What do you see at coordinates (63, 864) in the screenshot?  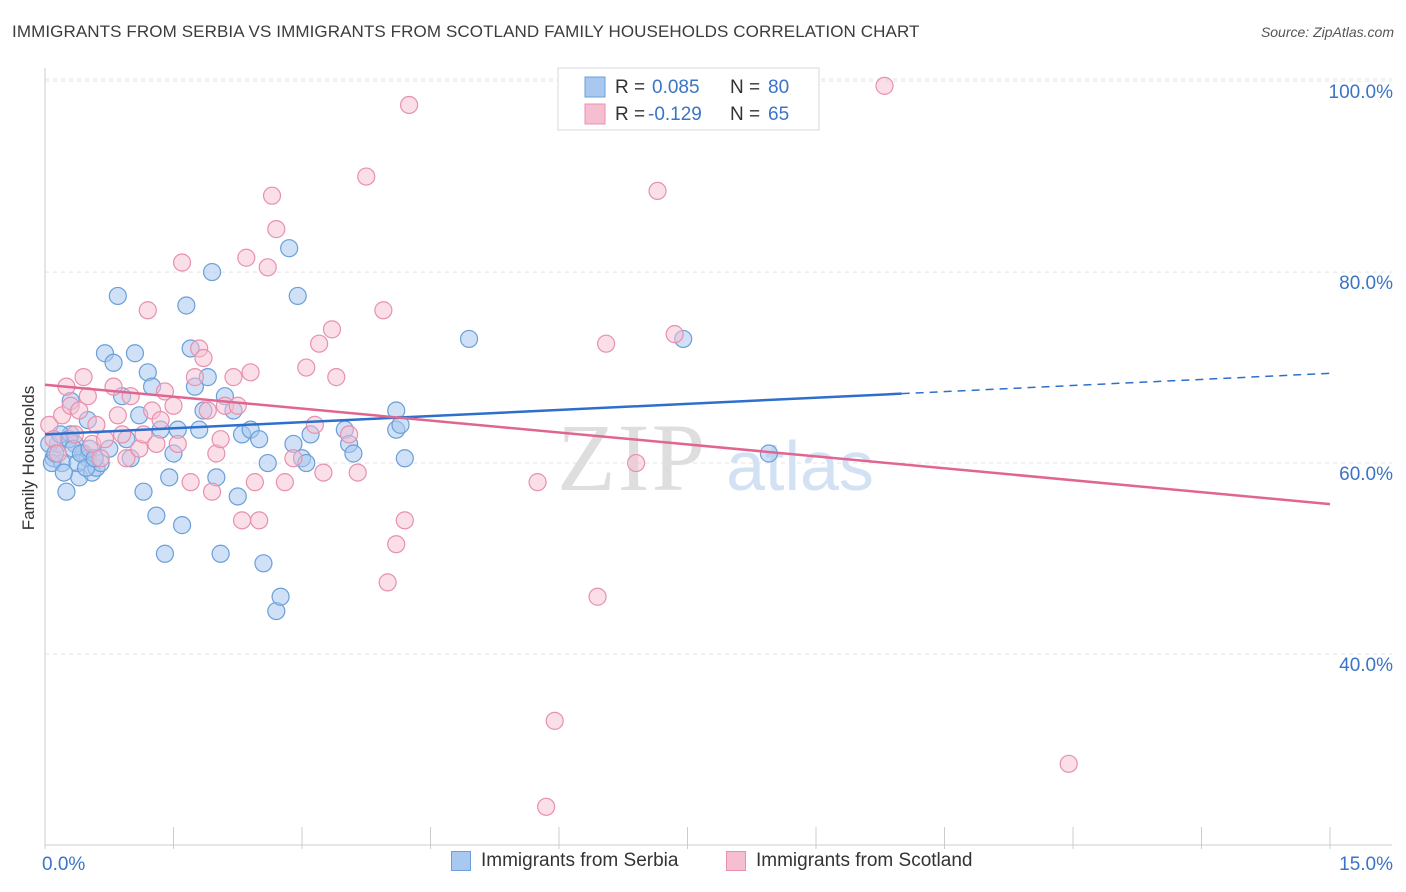 I see `x-tick-label-min: 0.0%` at bounding box center [63, 864].